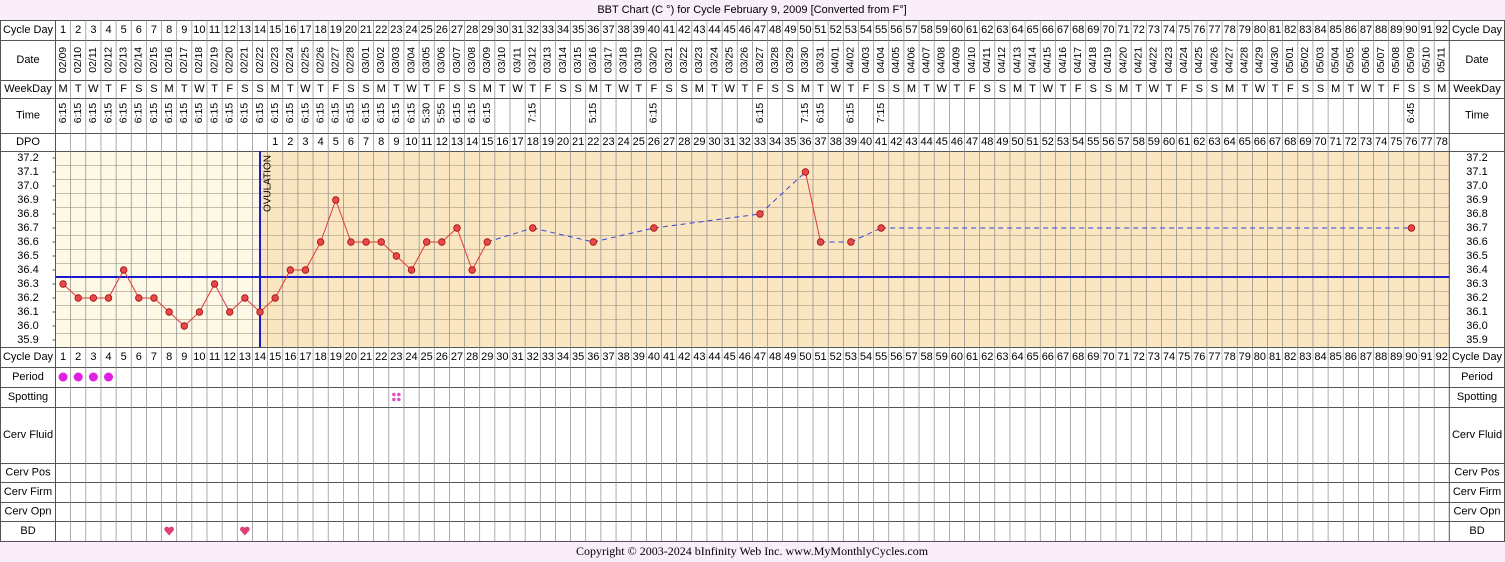 The width and height of the screenshot is (1505, 562). I want to click on date: 05/03, so click(1320, 60).